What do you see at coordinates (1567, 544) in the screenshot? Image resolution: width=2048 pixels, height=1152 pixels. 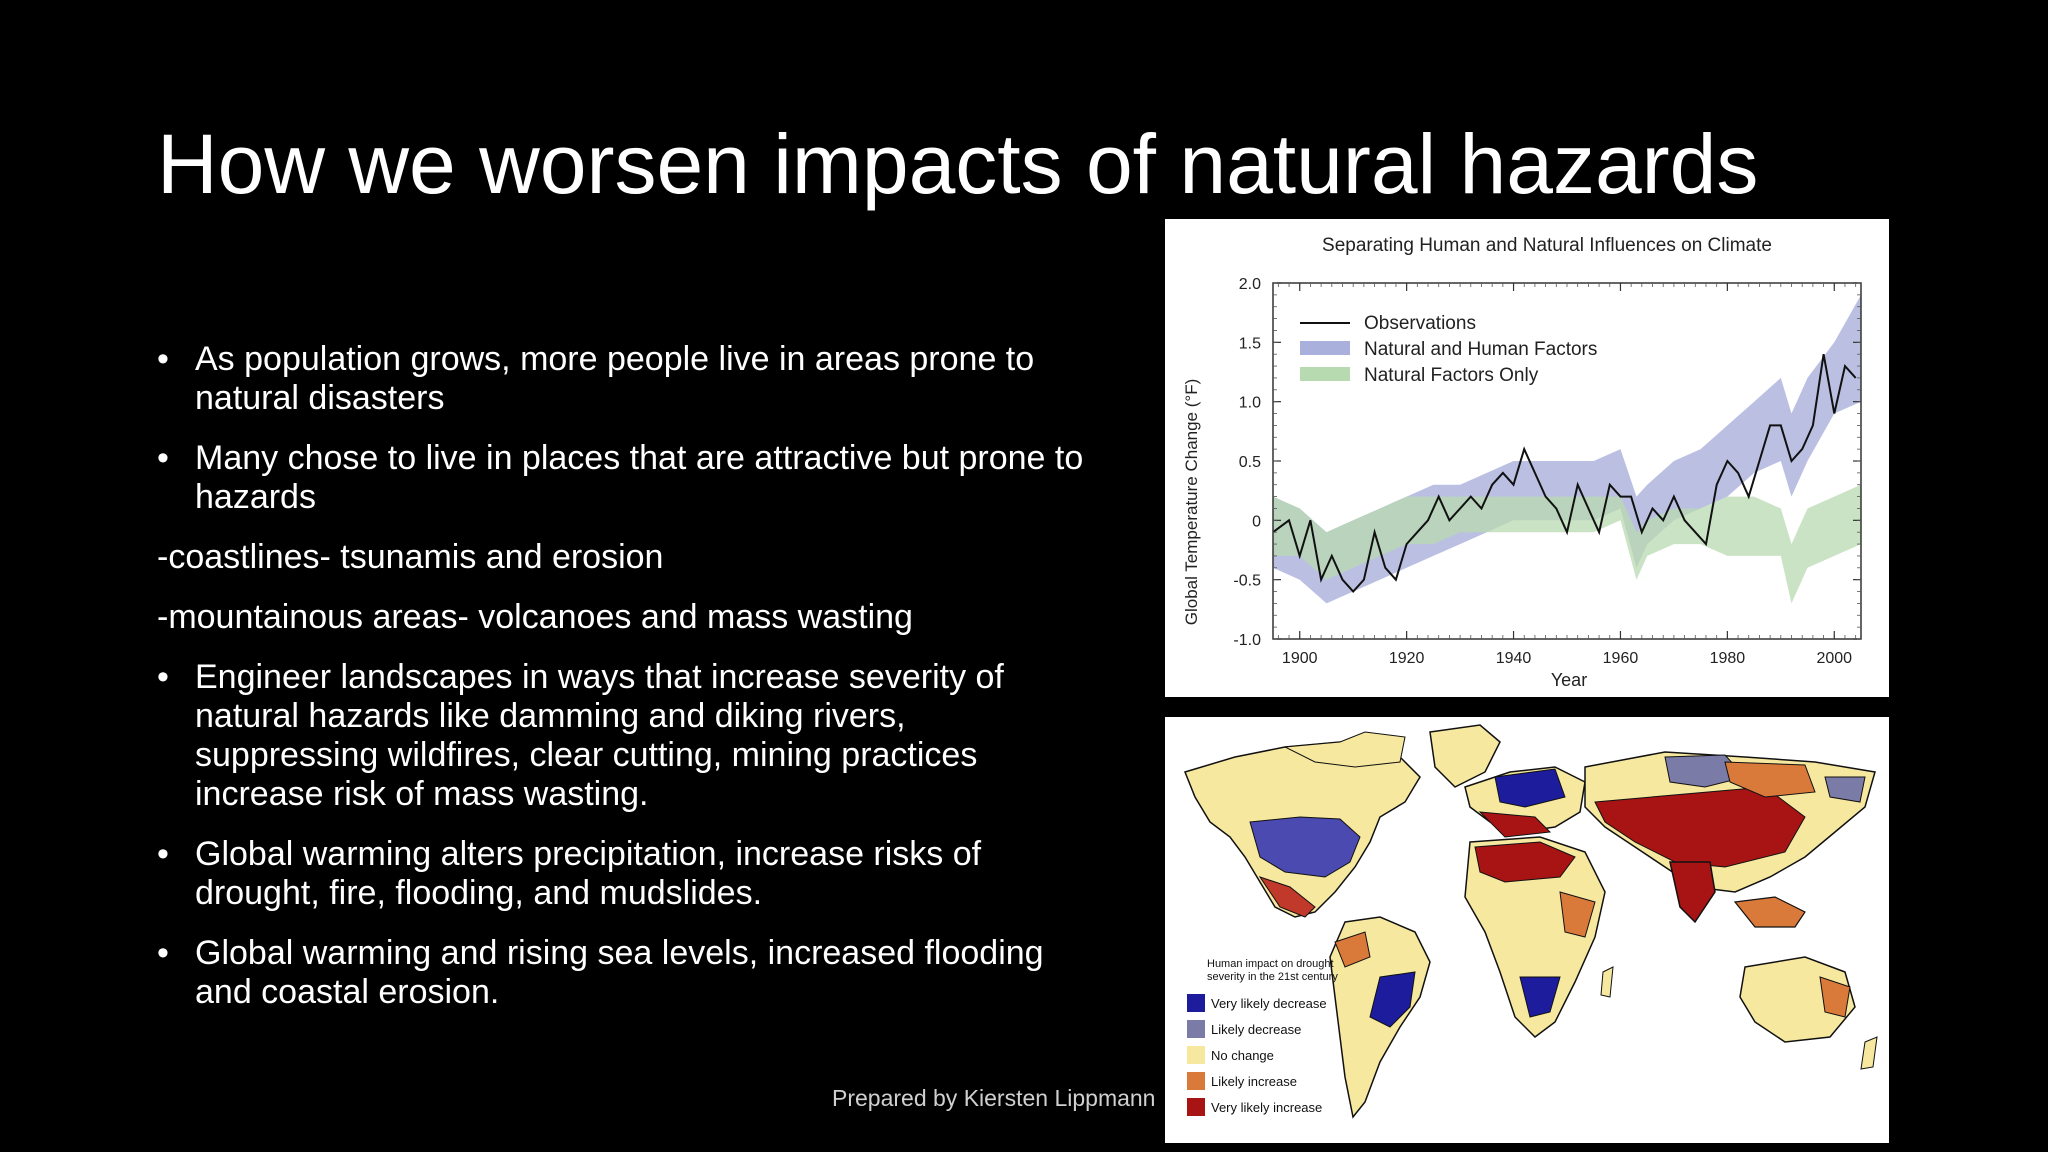 I see `series-band-natural-only` at bounding box center [1567, 544].